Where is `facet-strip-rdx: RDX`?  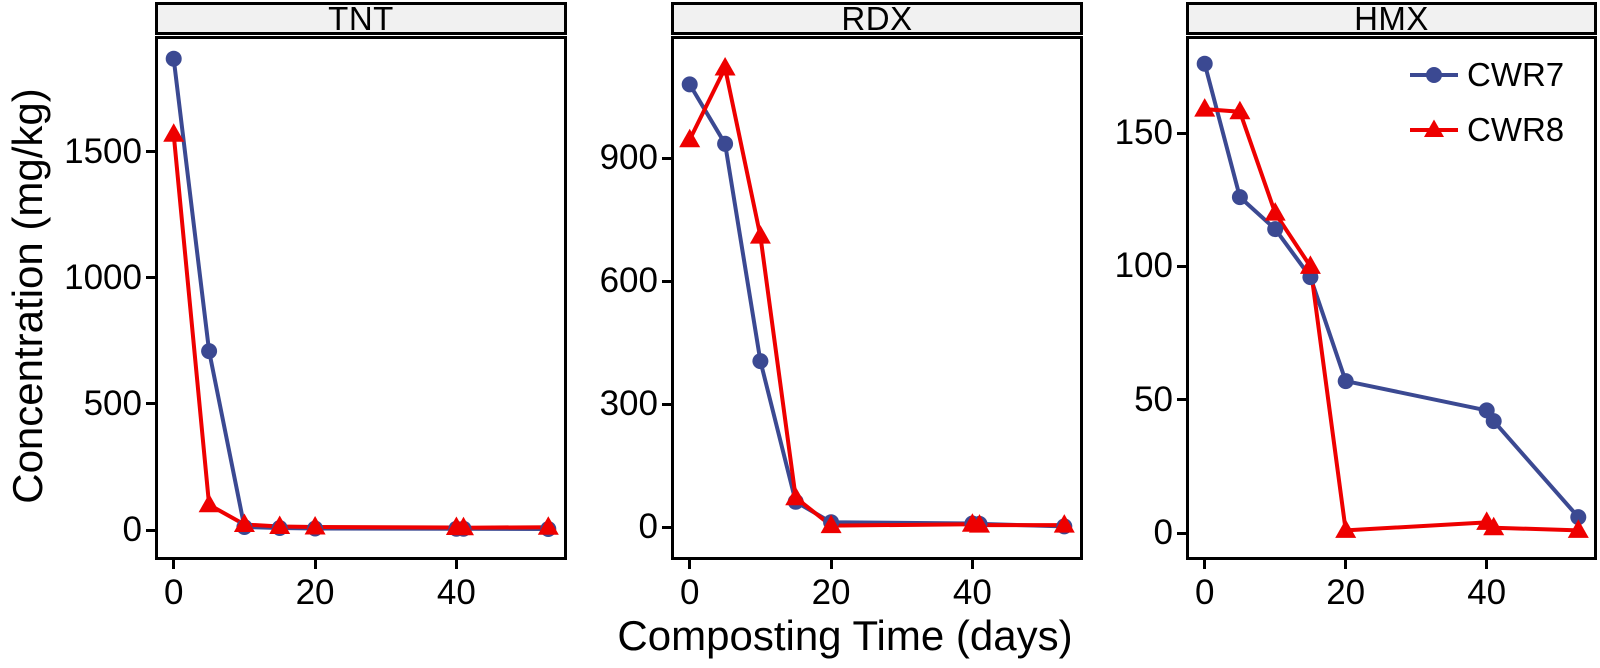
facet-strip-rdx: RDX is located at coordinates (877, 18).